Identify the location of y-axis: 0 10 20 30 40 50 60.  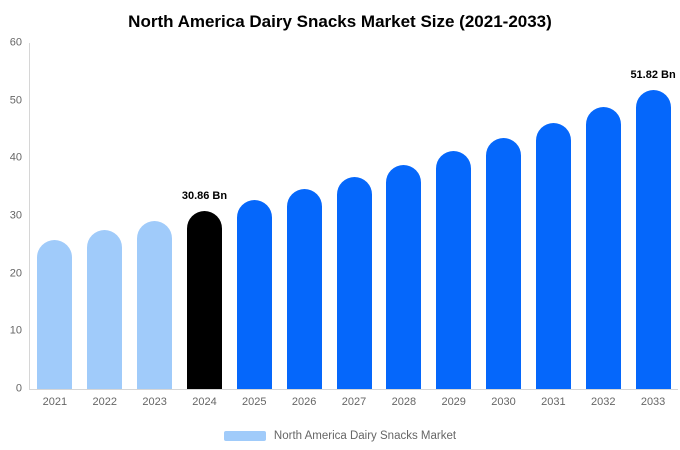
(13, 215).